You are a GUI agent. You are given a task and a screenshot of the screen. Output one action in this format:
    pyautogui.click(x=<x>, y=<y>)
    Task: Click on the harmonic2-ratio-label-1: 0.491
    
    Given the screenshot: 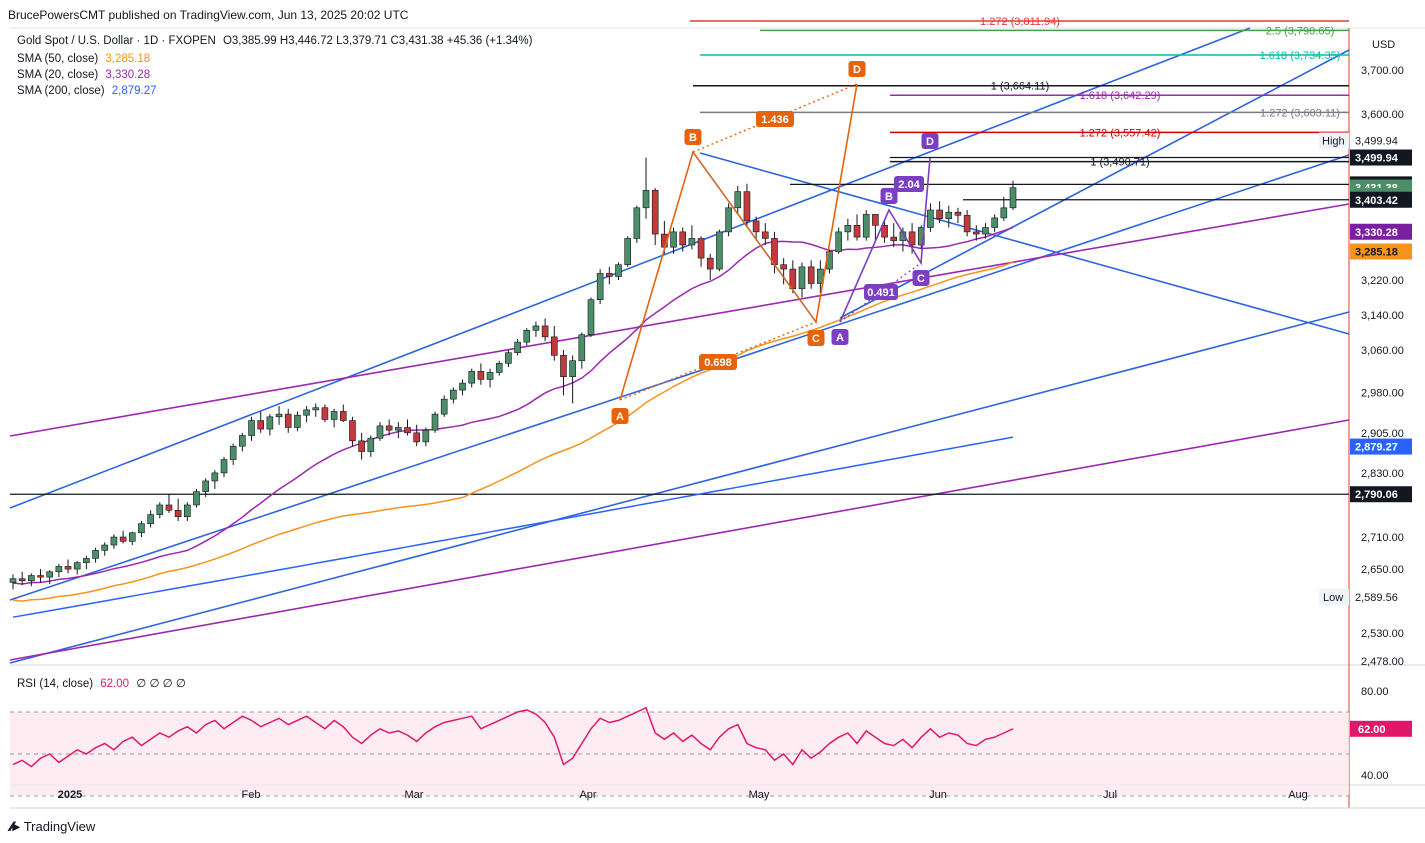 What is the action you would take?
    pyautogui.click(x=881, y=293)
    